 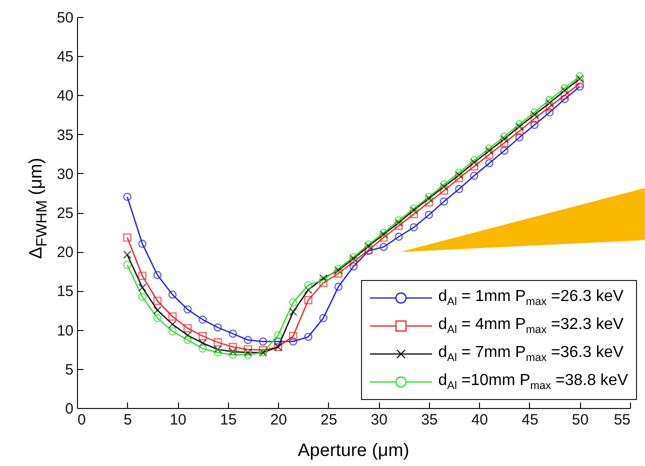 I want to click on y-tick-label: 0, so click(x=69, y=409).